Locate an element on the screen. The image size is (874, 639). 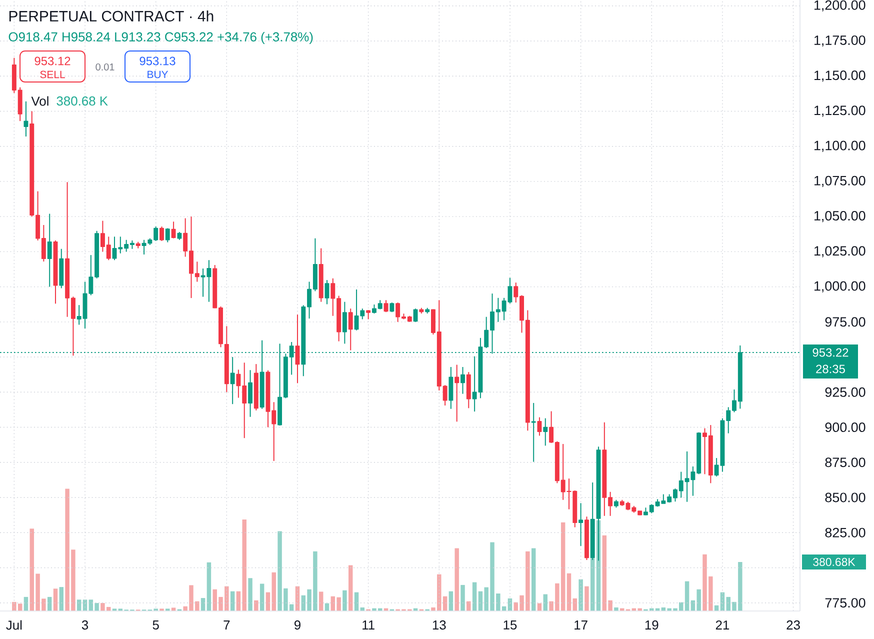
x-tick-label: 13 is located at coordinates (439, 625).